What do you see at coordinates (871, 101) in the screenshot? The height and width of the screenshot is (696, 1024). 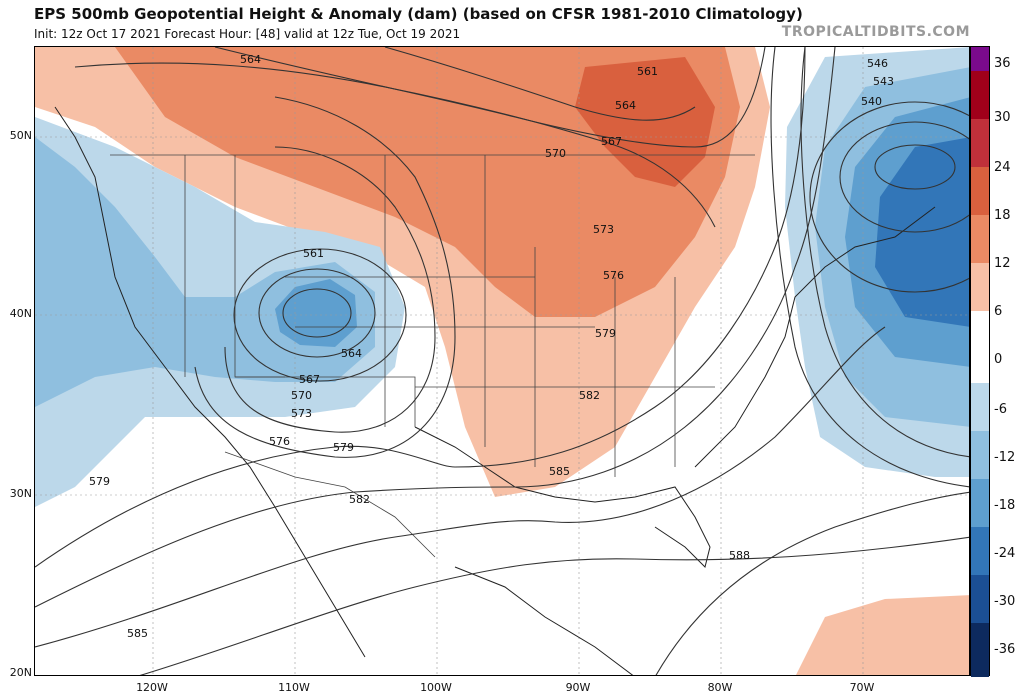 I see `contour-label: 540` at bounding box center [871, 101].